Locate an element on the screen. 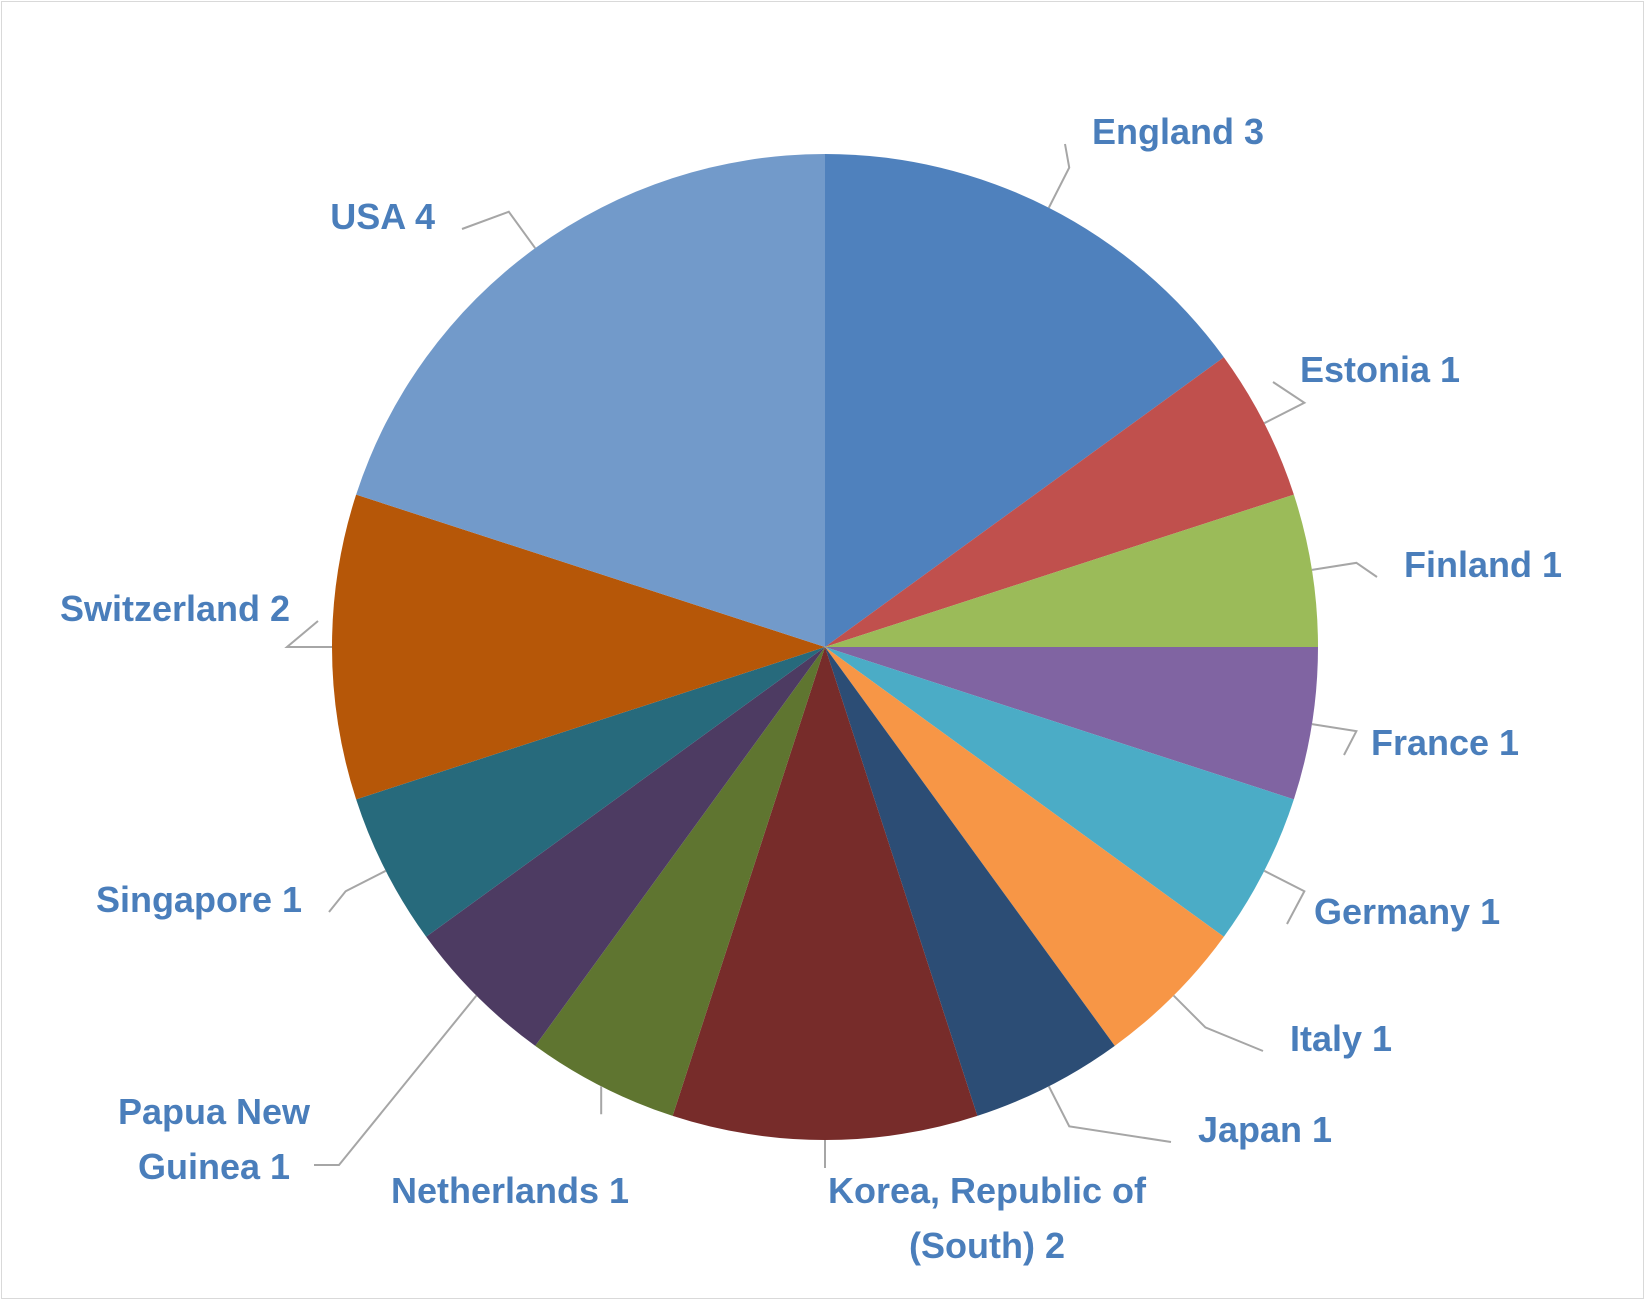 Image resolution: width=1647 pixels, height=1304 pixels. data-label-usa: USA 4 is located at coordinates (382, 216).